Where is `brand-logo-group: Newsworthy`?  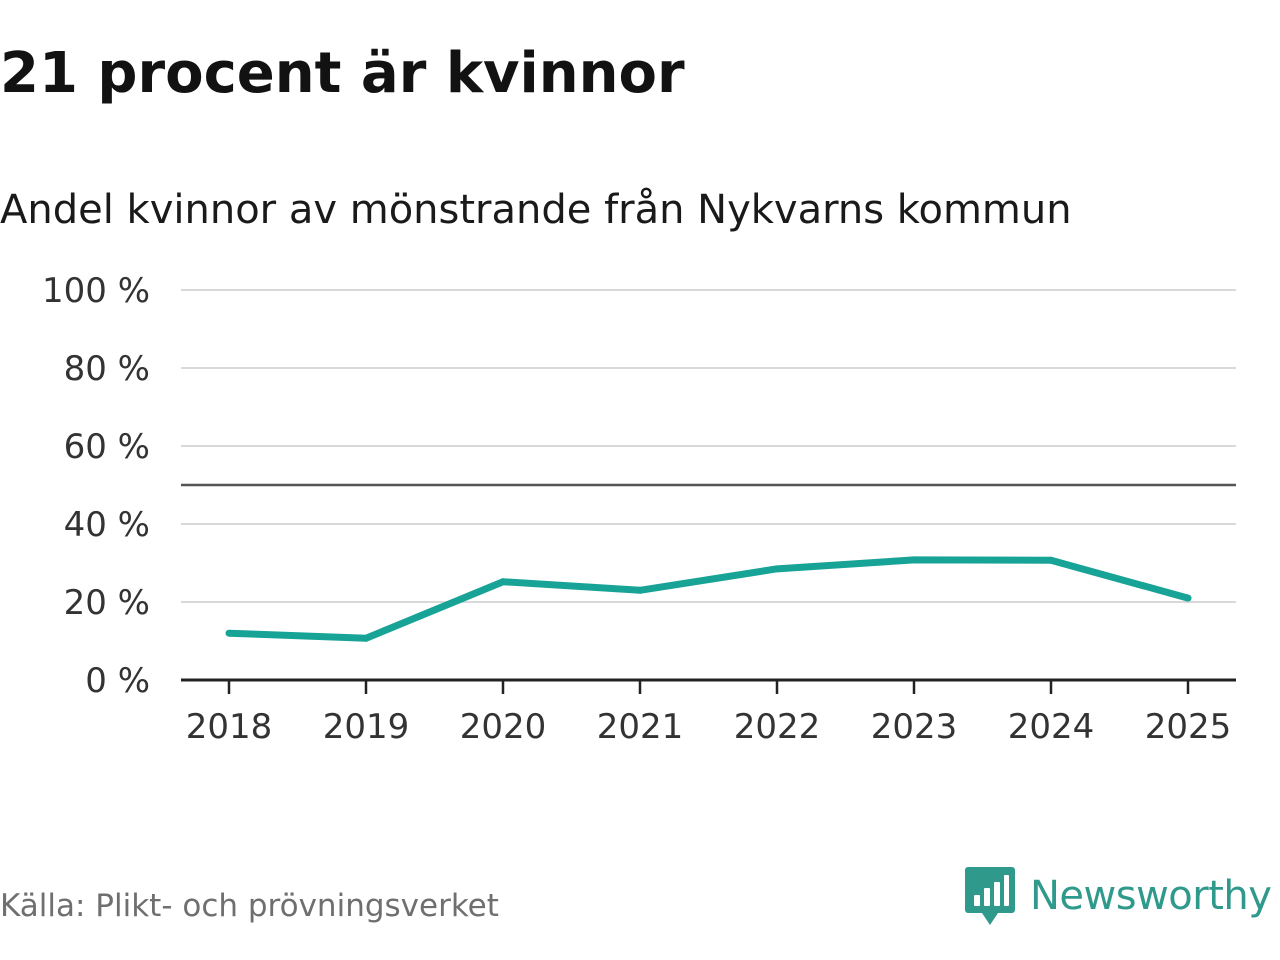 brand-logo-group: Newsworthy is located at coordinates (1118, 896).